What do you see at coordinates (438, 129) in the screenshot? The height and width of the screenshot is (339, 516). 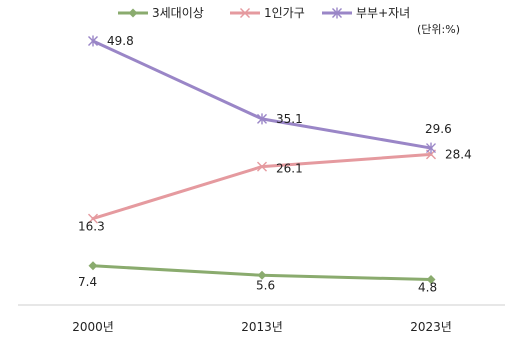 I see `data-label: 29.6` at bounding box center [438, 129].